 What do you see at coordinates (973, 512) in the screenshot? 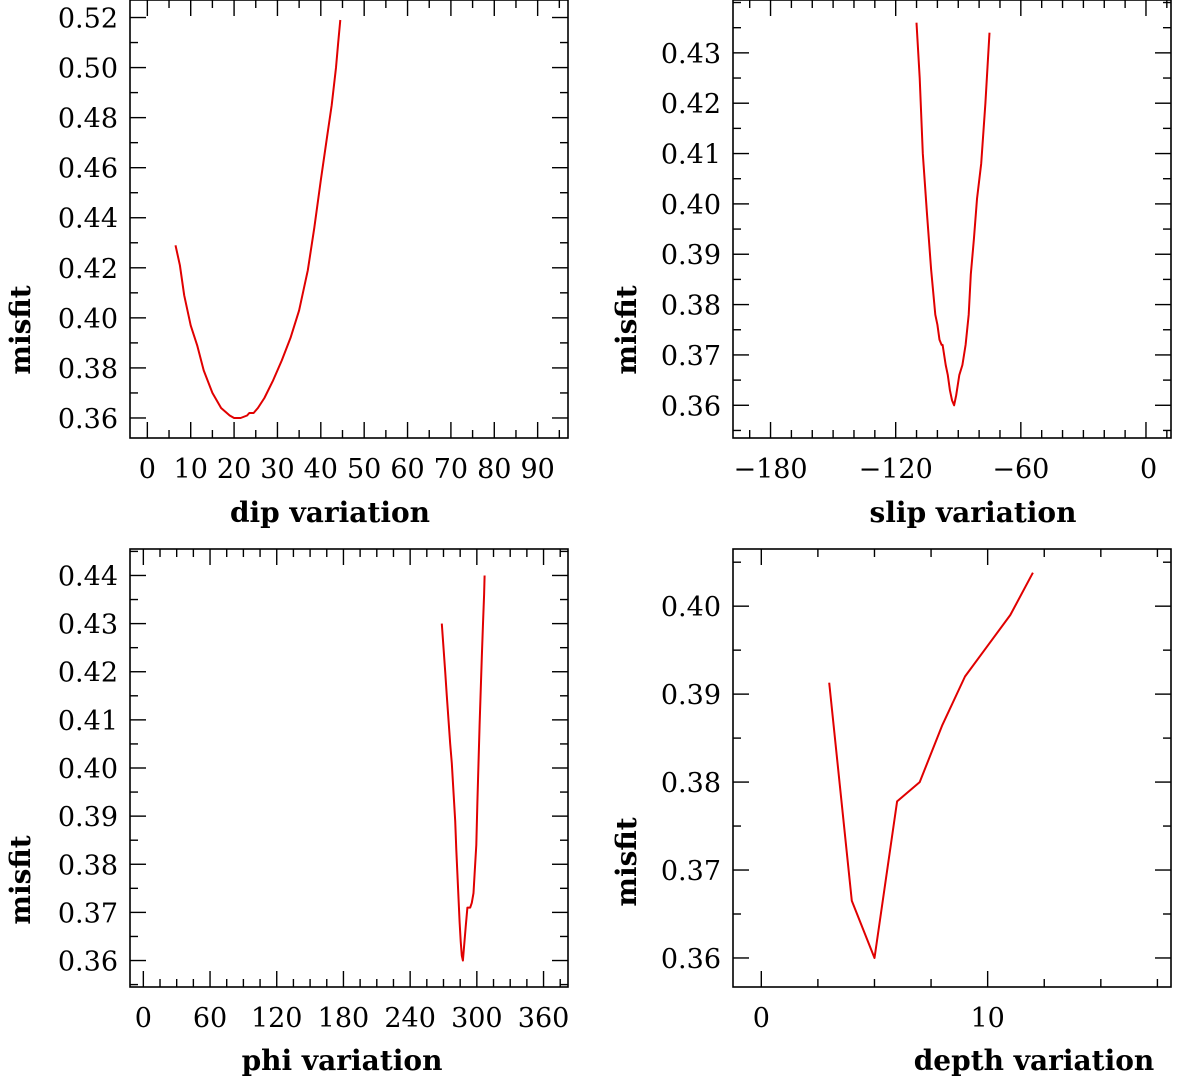
I see `slip-x-axis-title: slip variation` at bounding box center [973, 512].